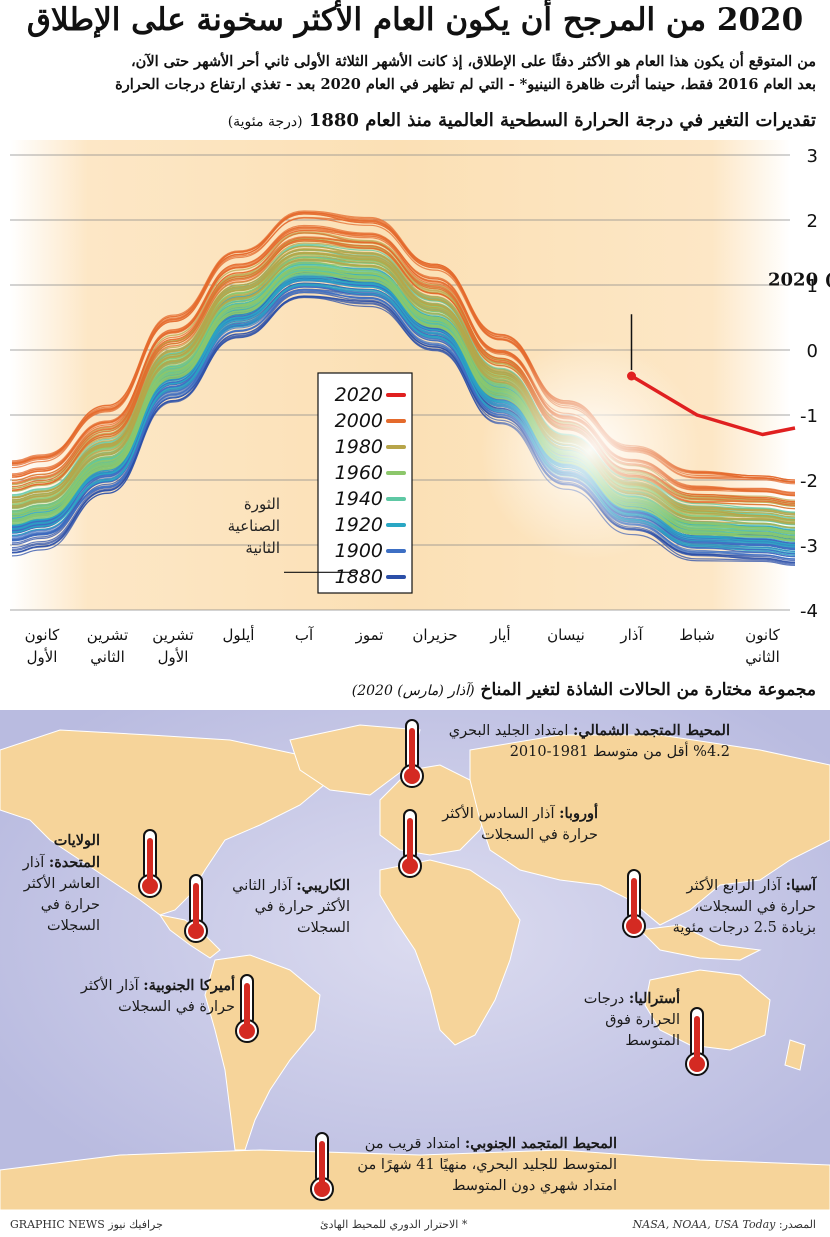  I want to click on annotation-antarctic-title: المحيط المتجمد الجنوبي:, so click(540, 1143).